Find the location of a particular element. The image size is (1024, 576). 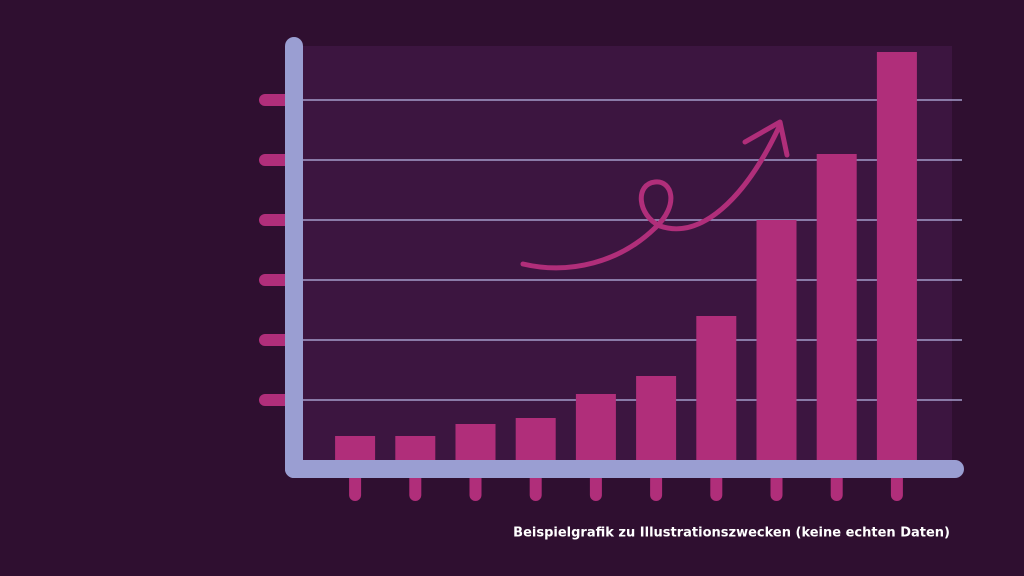

trend-arrow is located at coordinates (651, 196).